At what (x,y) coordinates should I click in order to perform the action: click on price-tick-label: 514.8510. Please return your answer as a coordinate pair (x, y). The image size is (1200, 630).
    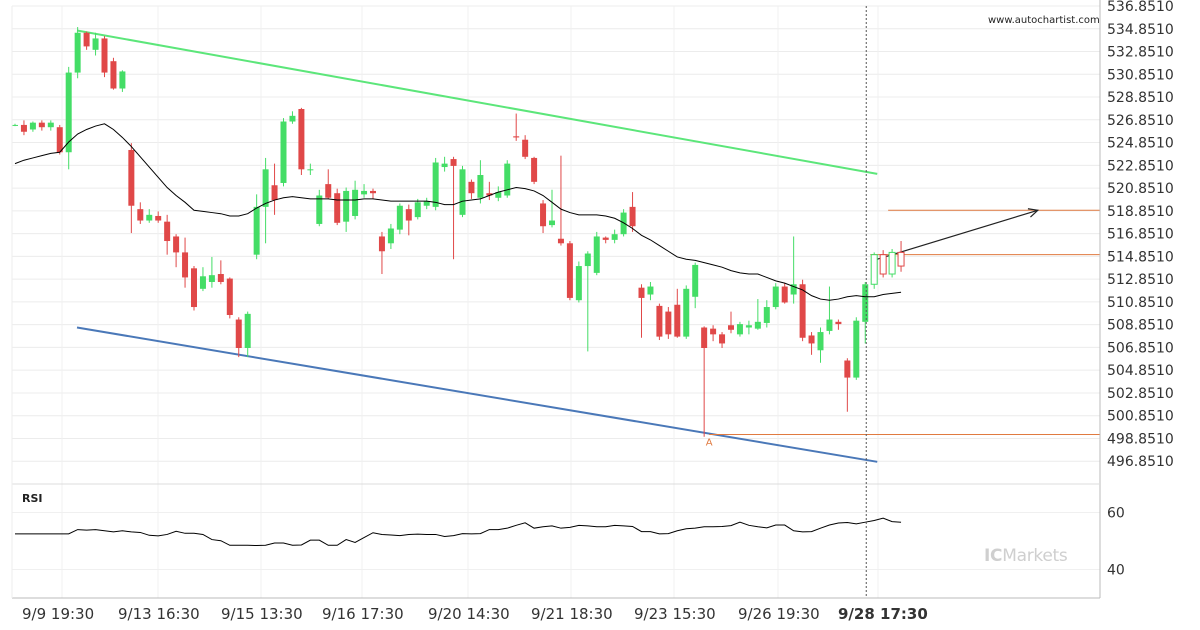
    Looking at the image, I should click on (1140, 257).